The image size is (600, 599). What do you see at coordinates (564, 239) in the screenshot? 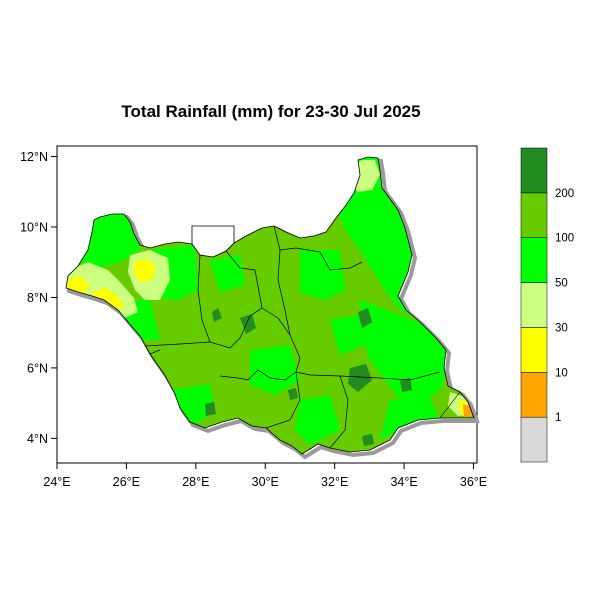
I see `legend-threshold-label: 100` at bounding box center [564, 239].